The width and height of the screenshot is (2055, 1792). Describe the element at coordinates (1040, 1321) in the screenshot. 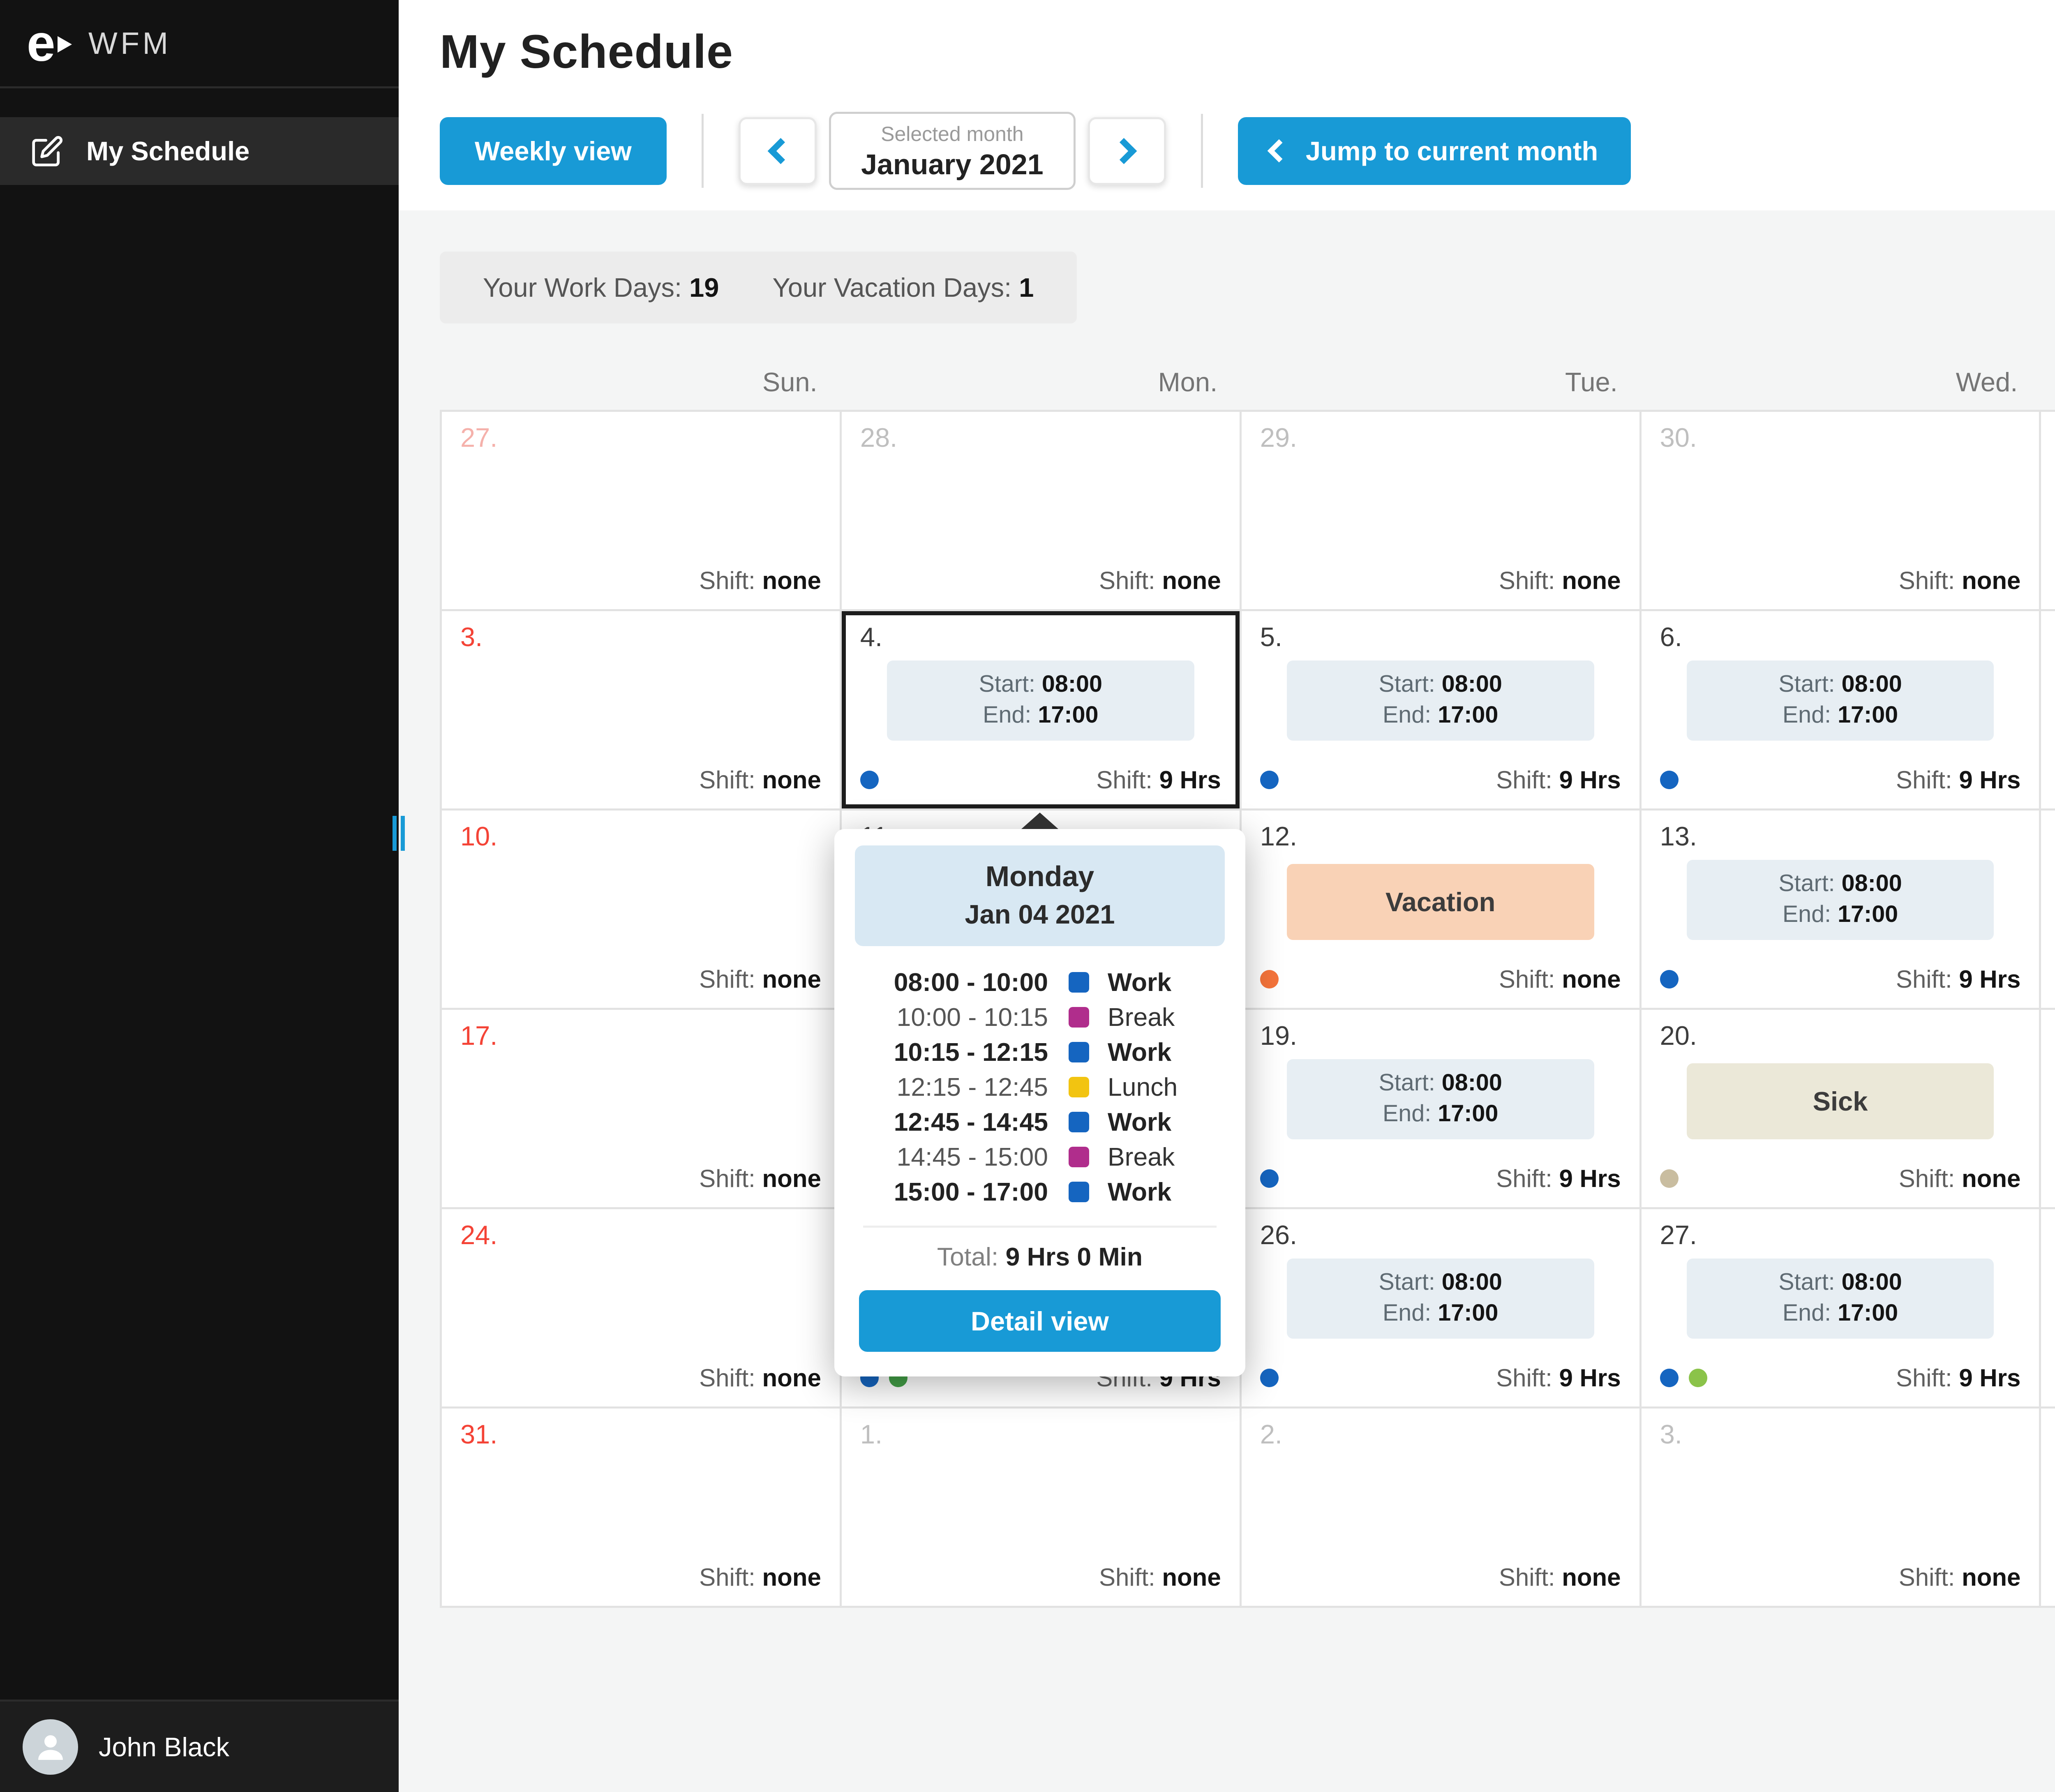

I see `detail-view-button: Detail view` at that location.